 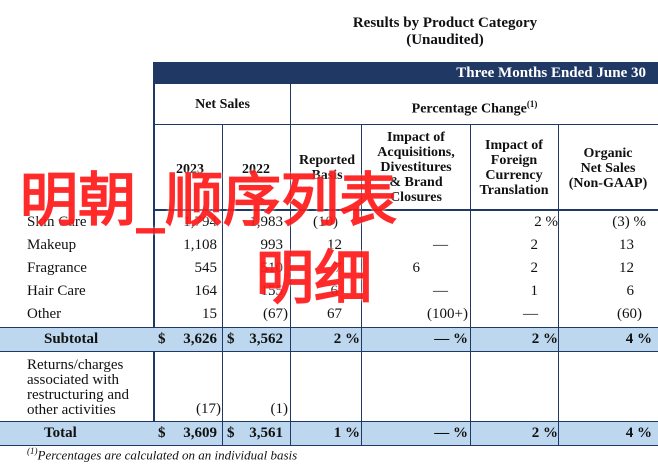 What do you see at coordinates (329, 409) in the screenshot?
I see `returns-values: (17) (1)` at bounding box center [329, 409].